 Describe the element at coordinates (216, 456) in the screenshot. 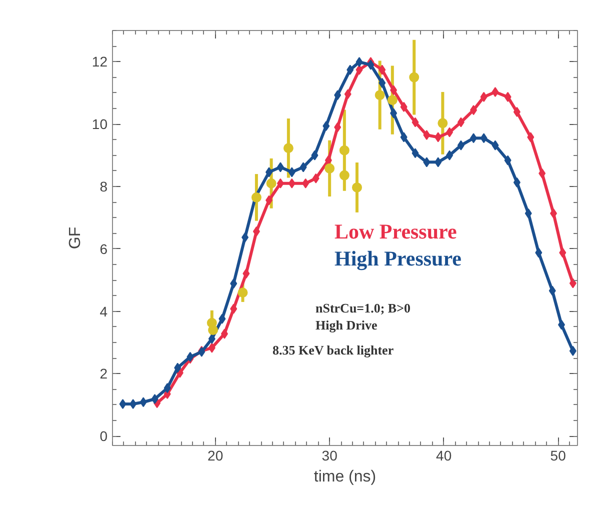

I see `x-tick-label: 20` at that location.